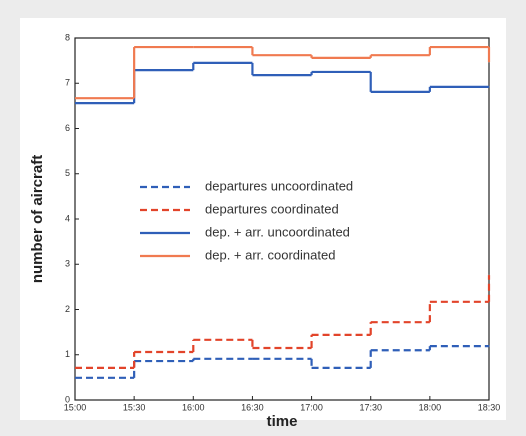 This screenshot has height=436, width=526. What do you see at coordinates (67, 173) in the screenshot?
I see `y-tick-label: 5` at bounding box center [67, 173].